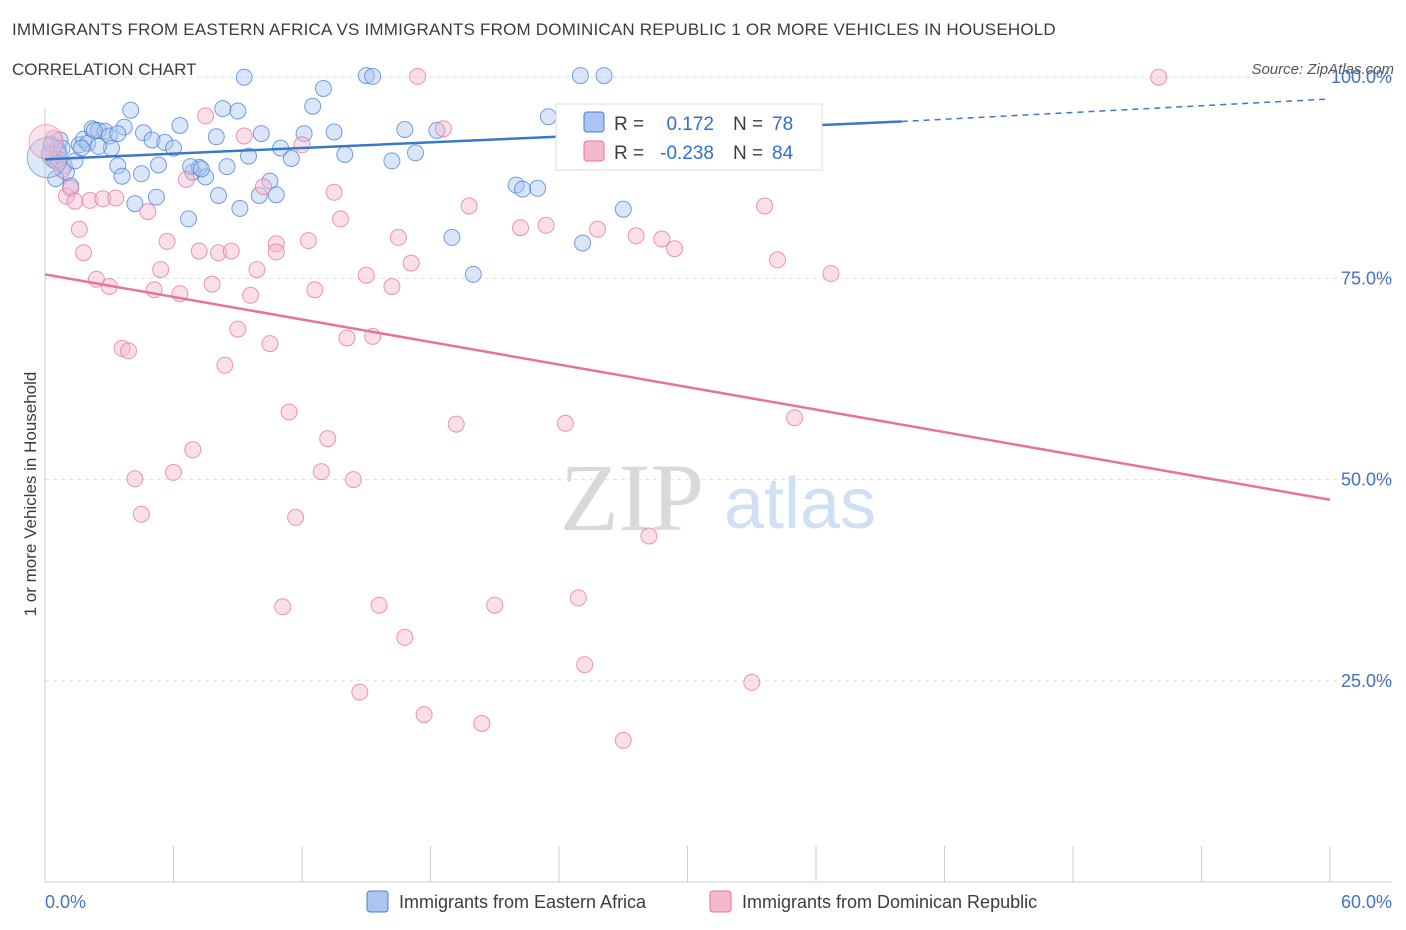 The width and height of the screenshot is (1406, 930). What do you see at coordinates (377, 901) in the screenshot?
I see `series-legend-swatch-blue` at bounding box center [377, 901].